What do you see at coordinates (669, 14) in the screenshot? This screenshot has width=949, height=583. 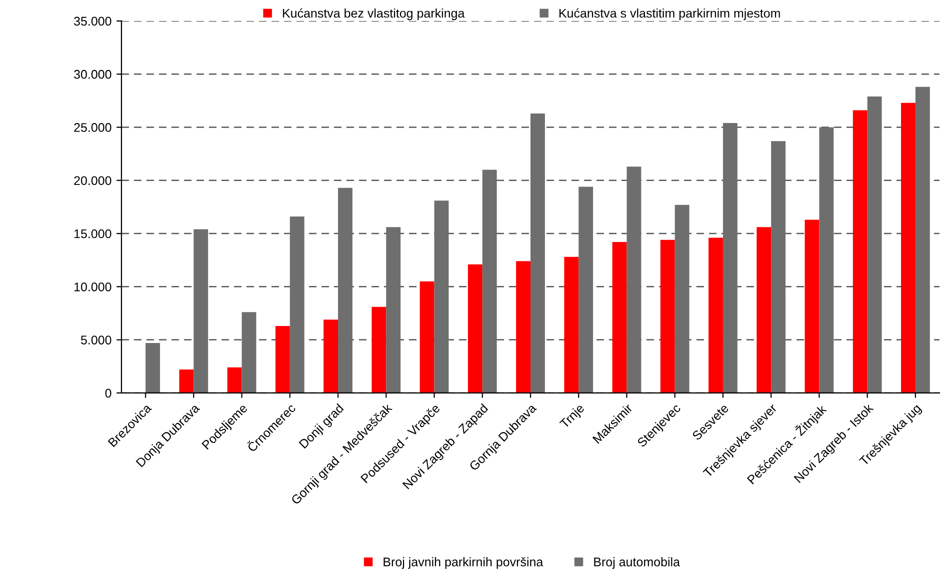 I see `text: Kućanstva s vlastitim parkirnim mjestom` at bounding box center [669, 14].